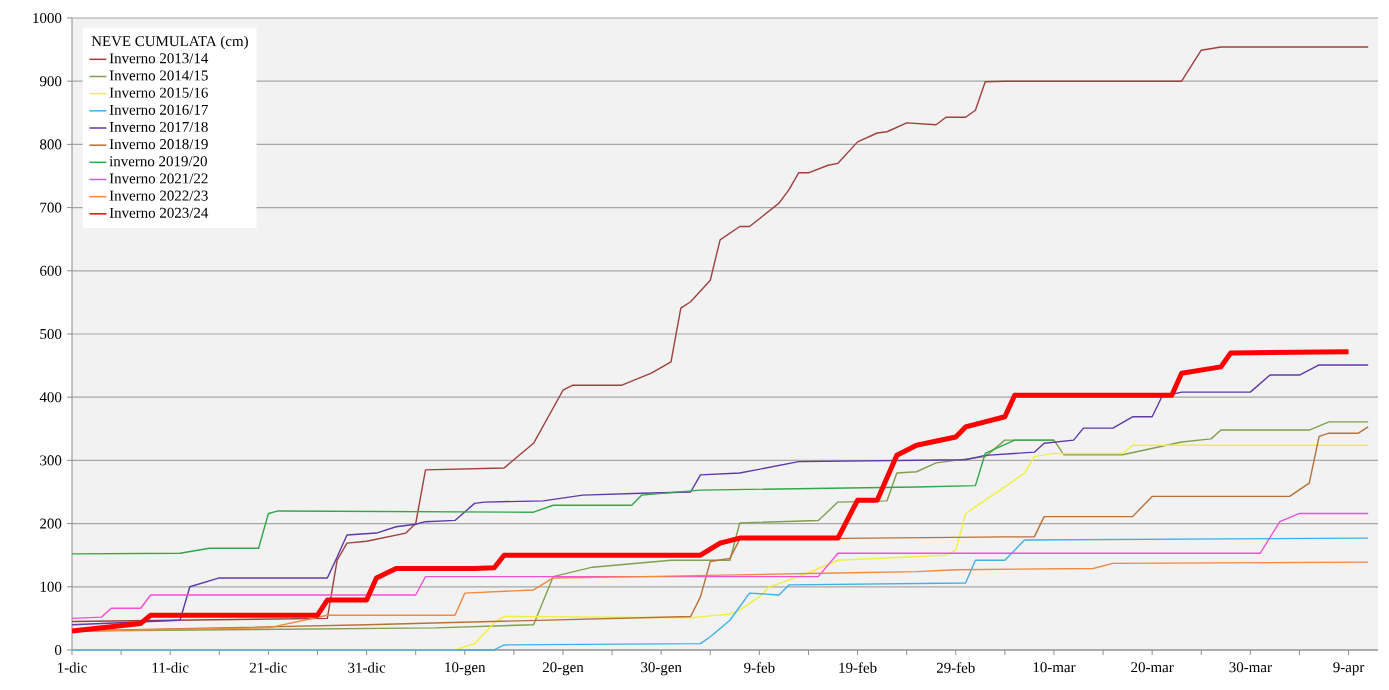 The image size is (1389, 690). What do you see at coordinates (159, 212) in the screenshot?
I see `legend-label: Inverno 2023/24` at bounding box center [159, 212].